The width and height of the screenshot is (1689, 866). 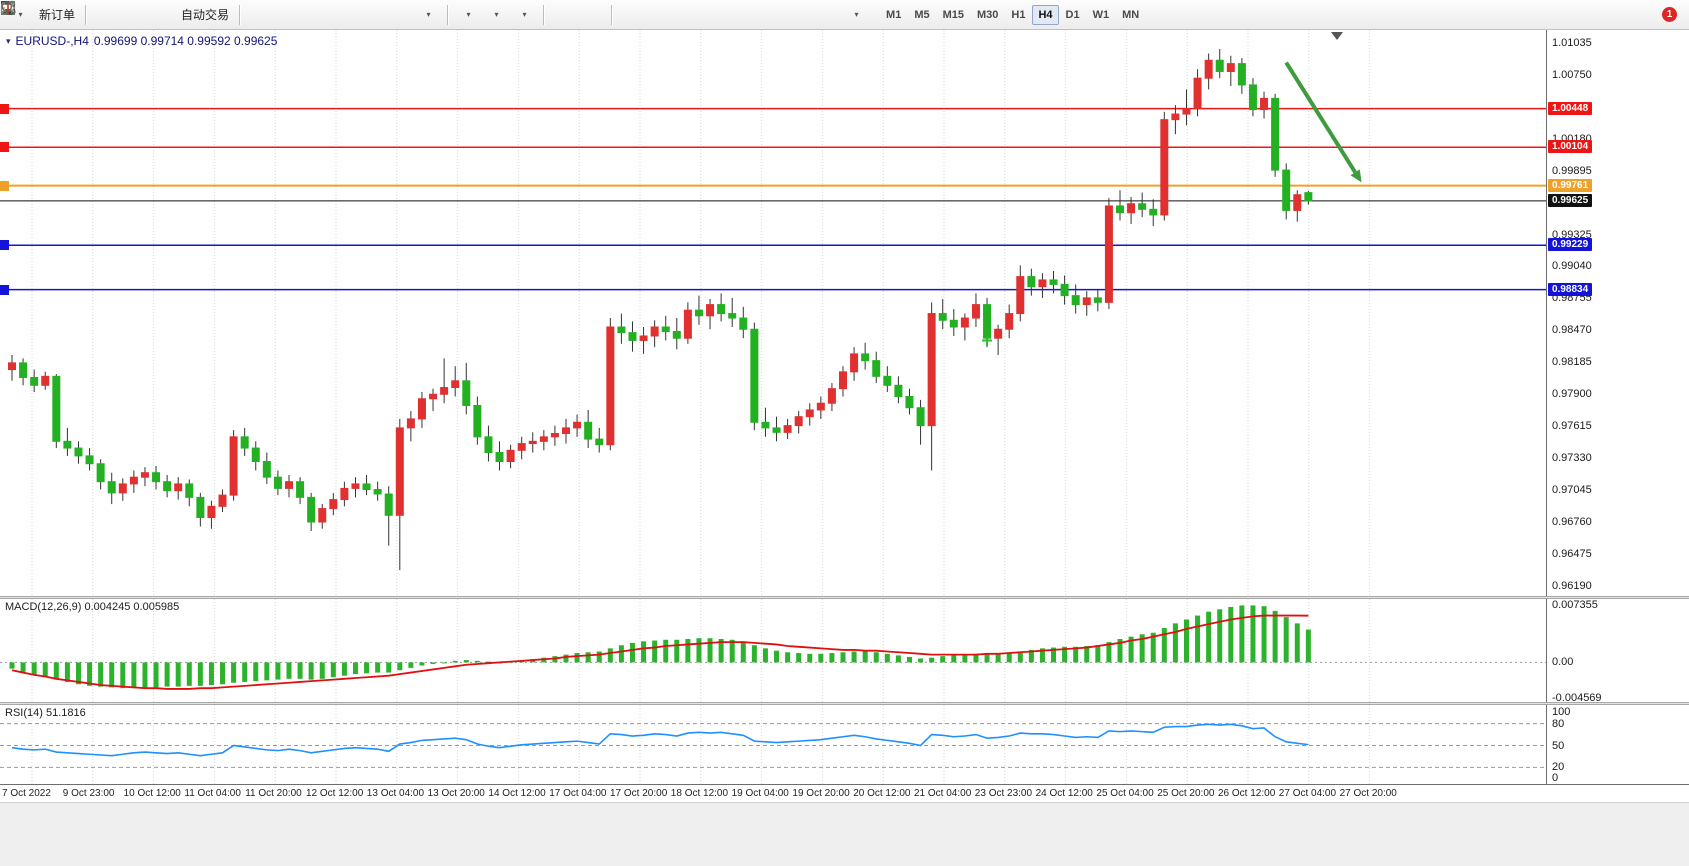 I want to click on chart-ohlc-values: 0.99699 0.99714 0.99592 0.99625, so click(x=185, y=41).